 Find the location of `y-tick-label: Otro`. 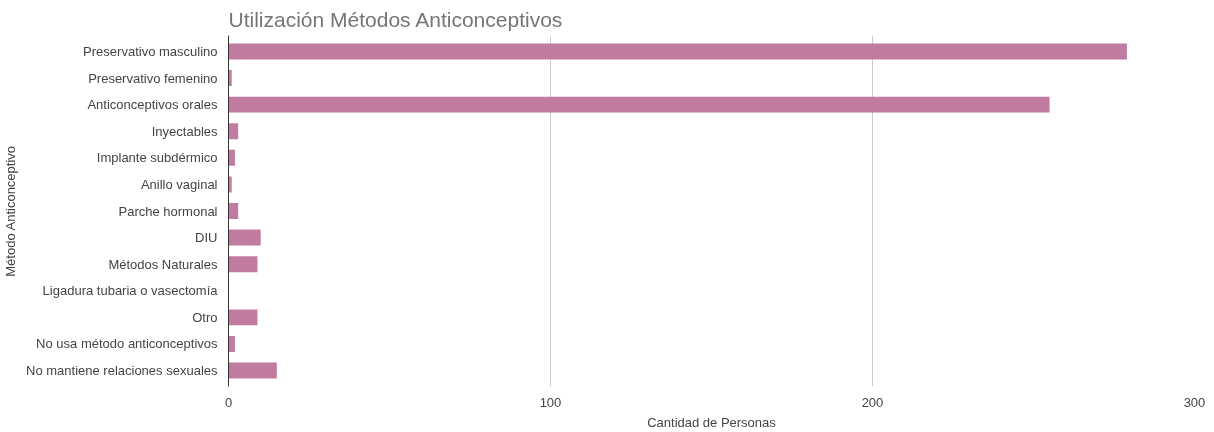

y-tick-label: Otro is located at coordinates (205, 317).